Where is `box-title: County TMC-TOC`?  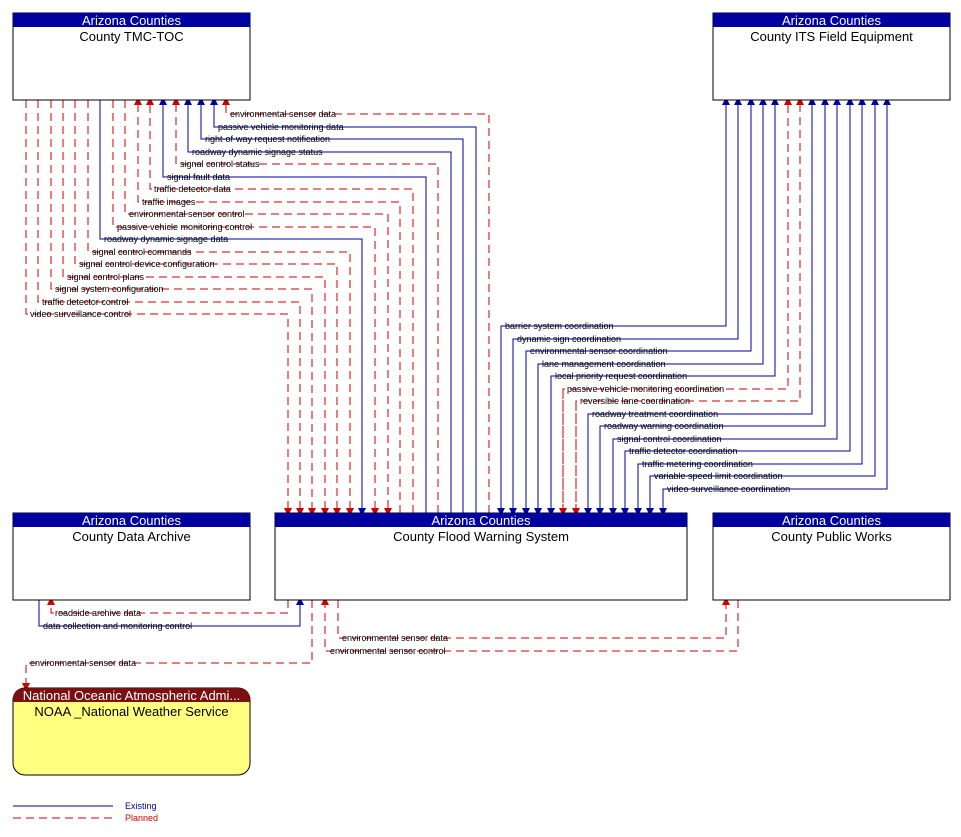
box-title: County TMC-TOC is located at coordinates (131, 36).